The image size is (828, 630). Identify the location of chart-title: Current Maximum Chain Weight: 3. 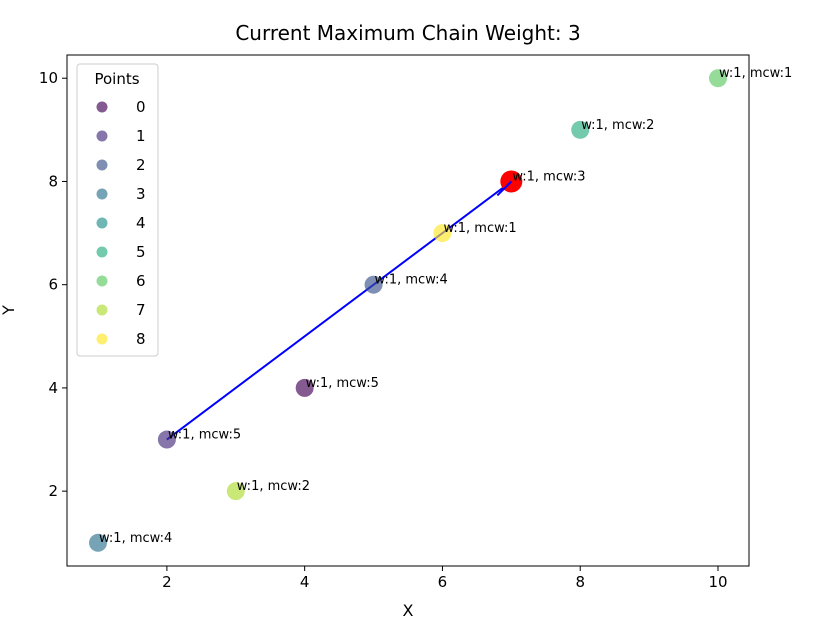
(407, 33).